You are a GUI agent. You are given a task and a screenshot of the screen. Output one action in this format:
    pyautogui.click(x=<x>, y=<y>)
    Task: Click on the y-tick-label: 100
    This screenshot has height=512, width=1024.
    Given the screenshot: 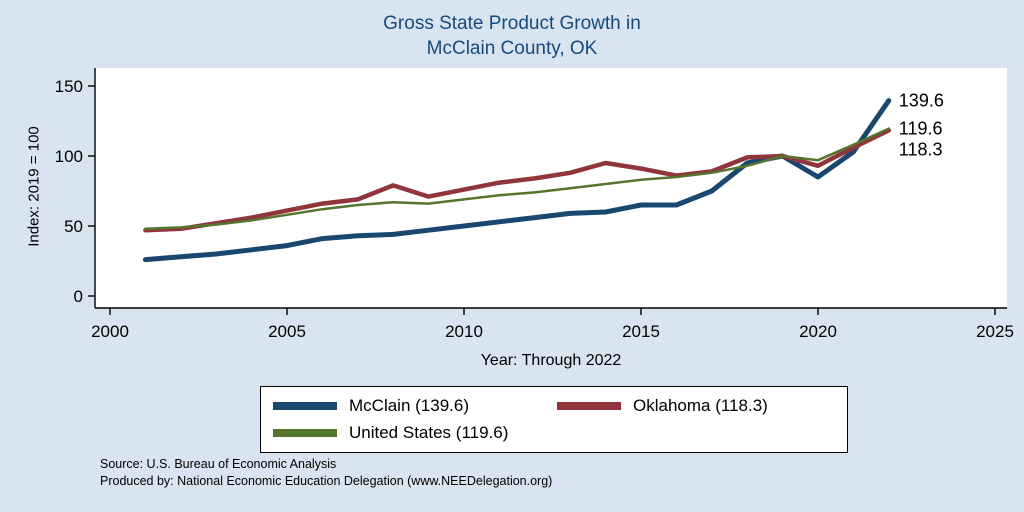 What is the action you would take?
    pyautogui.click(x=69, y=156)
    